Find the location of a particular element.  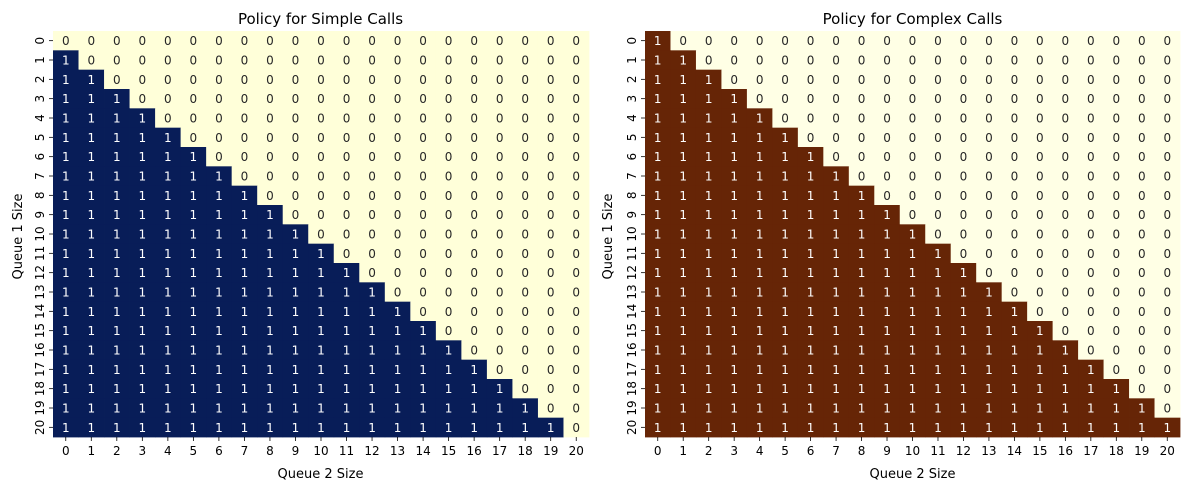

x-tick-label: 0 is located at coordinates (658, 451).